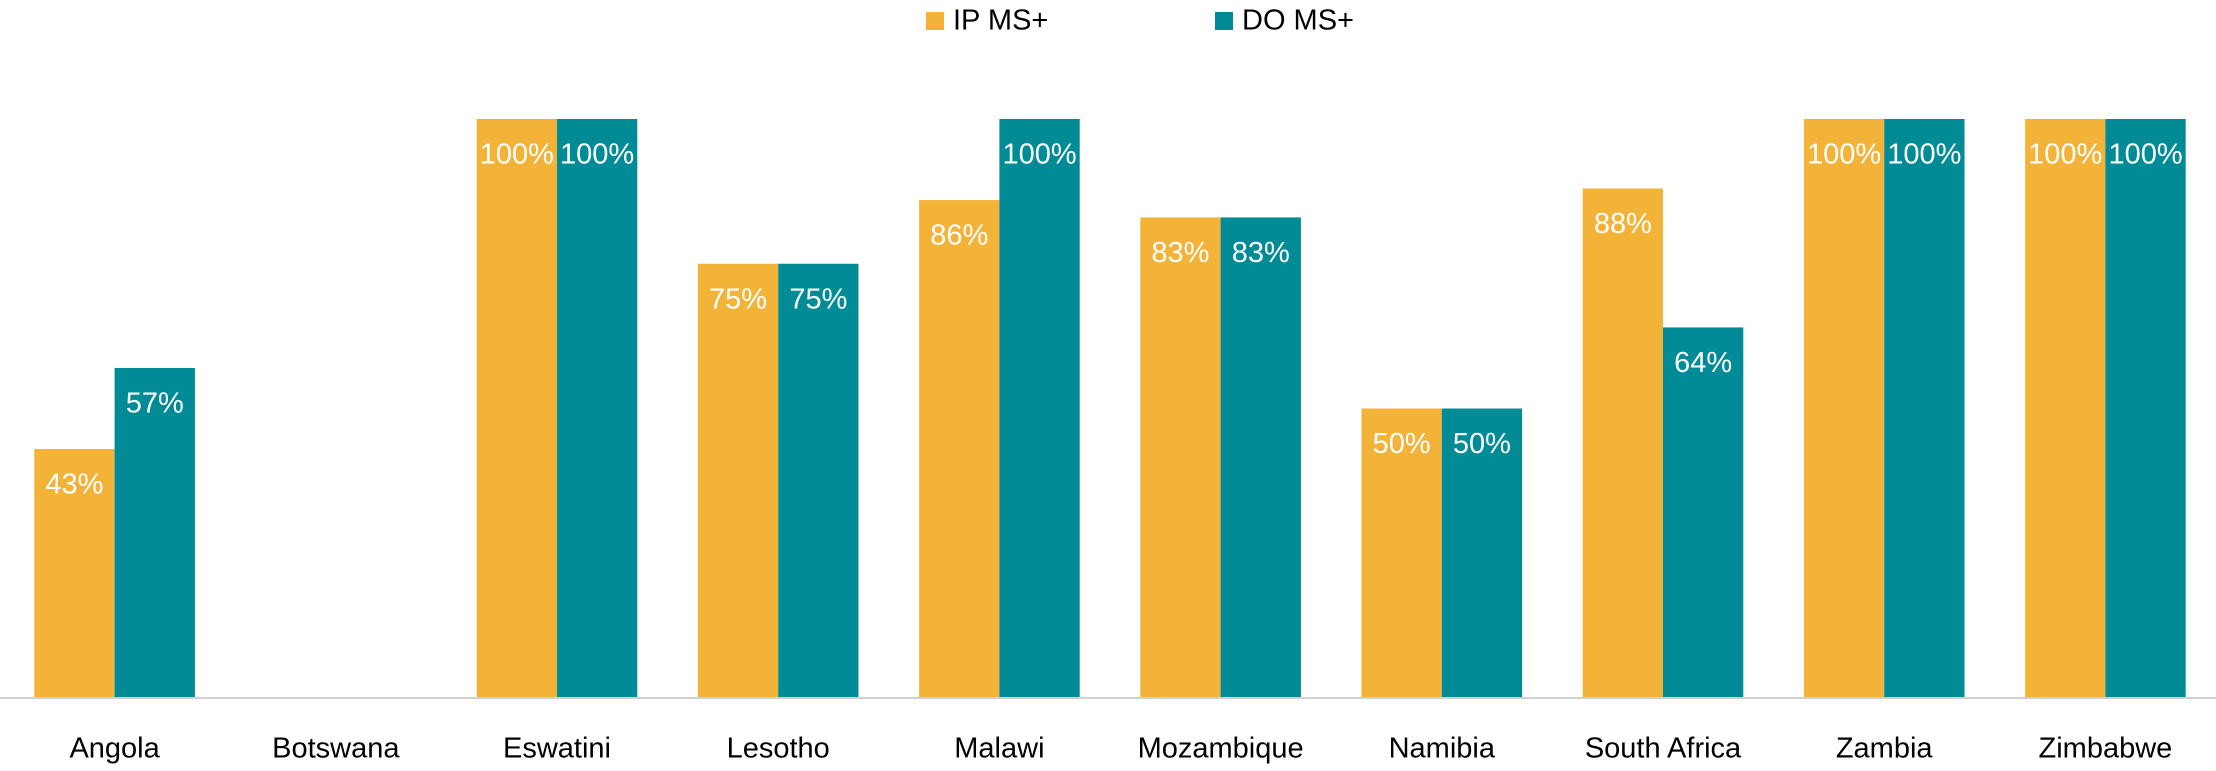  I want to click on x-tick-label: Zimbabwe, so click(2106, 749).